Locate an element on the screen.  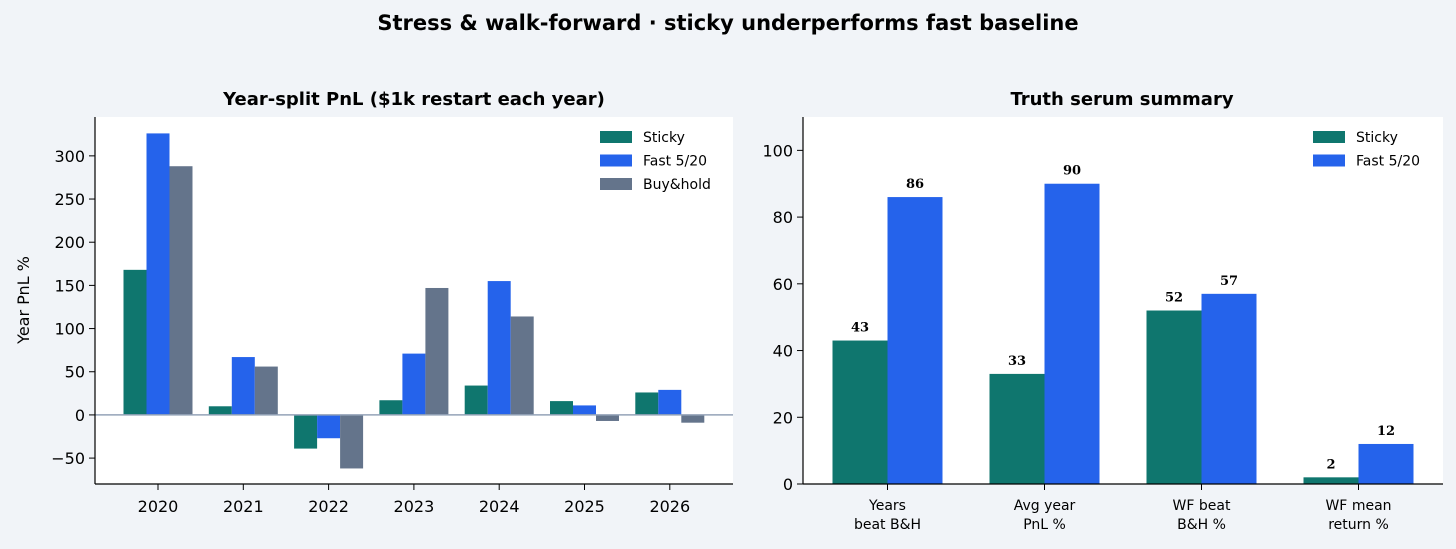
bar-buy-hold-2024 is located at coordinates (522, 365).